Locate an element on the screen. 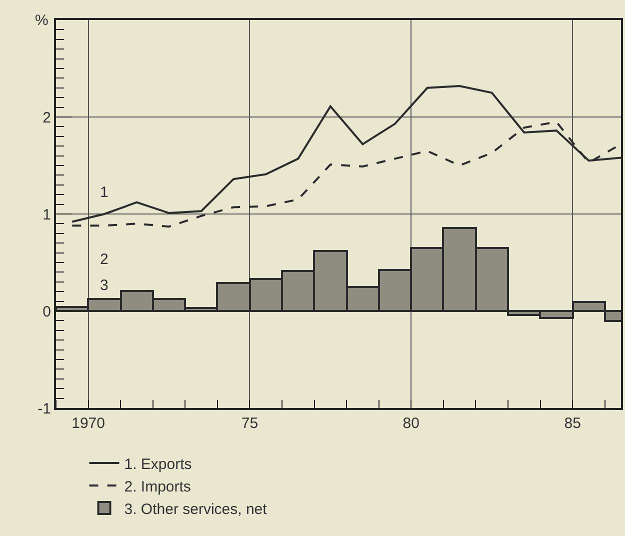 Image resolution: width=625 pixels, height=536 pixels. x-tick-label: 85 is located at coordinates (572, 423).